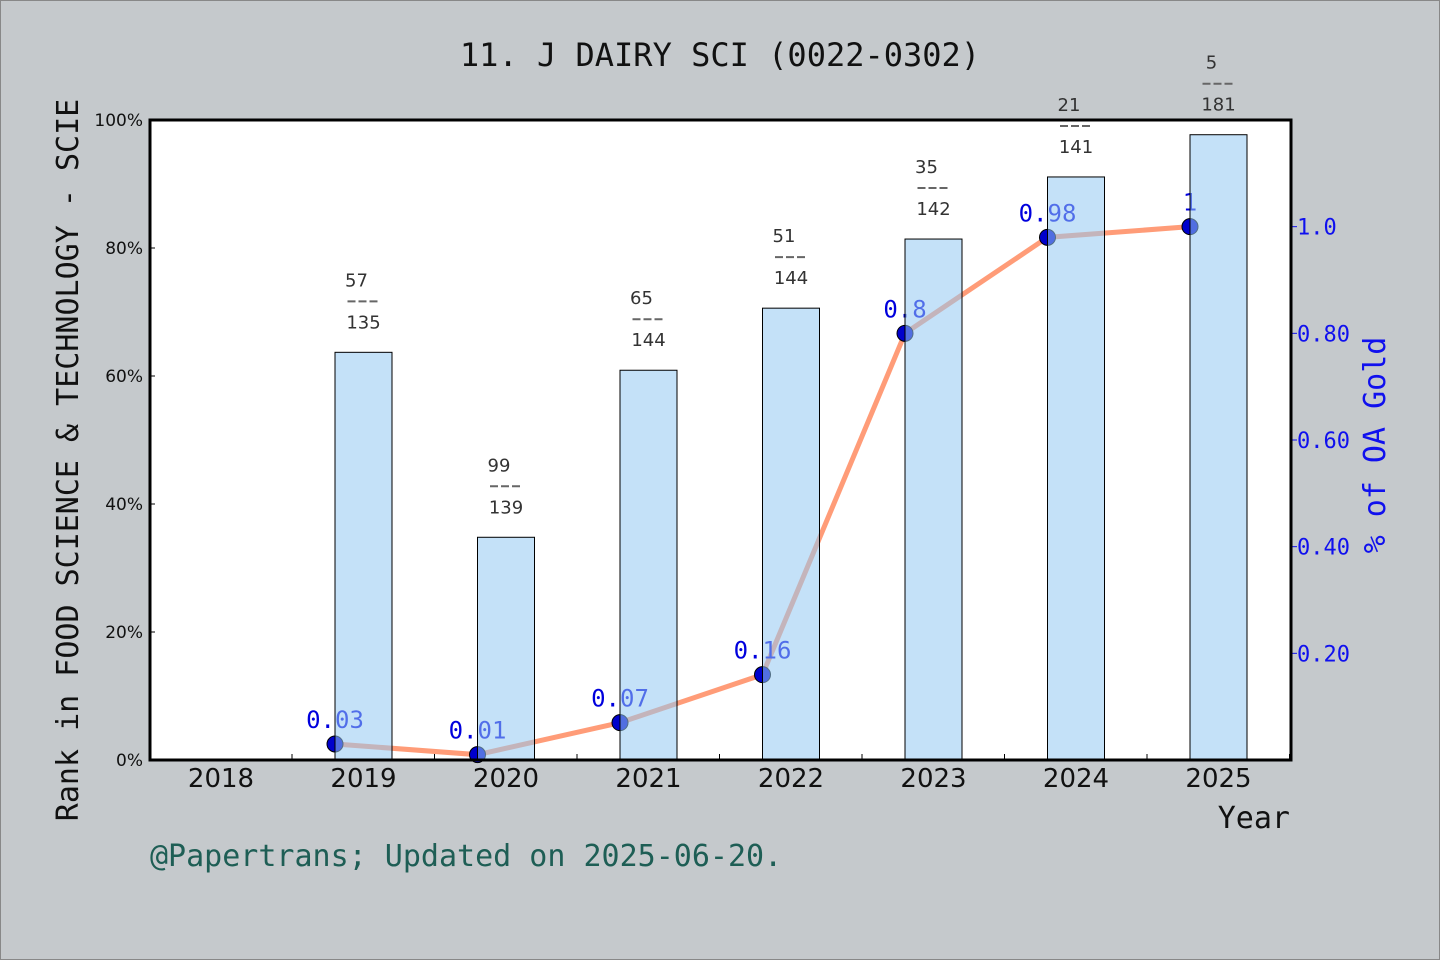 Image resolution: width=1440 pixels, height=960 pixels. I want to click on x-tick-label: 2025, so click(1218, 779).